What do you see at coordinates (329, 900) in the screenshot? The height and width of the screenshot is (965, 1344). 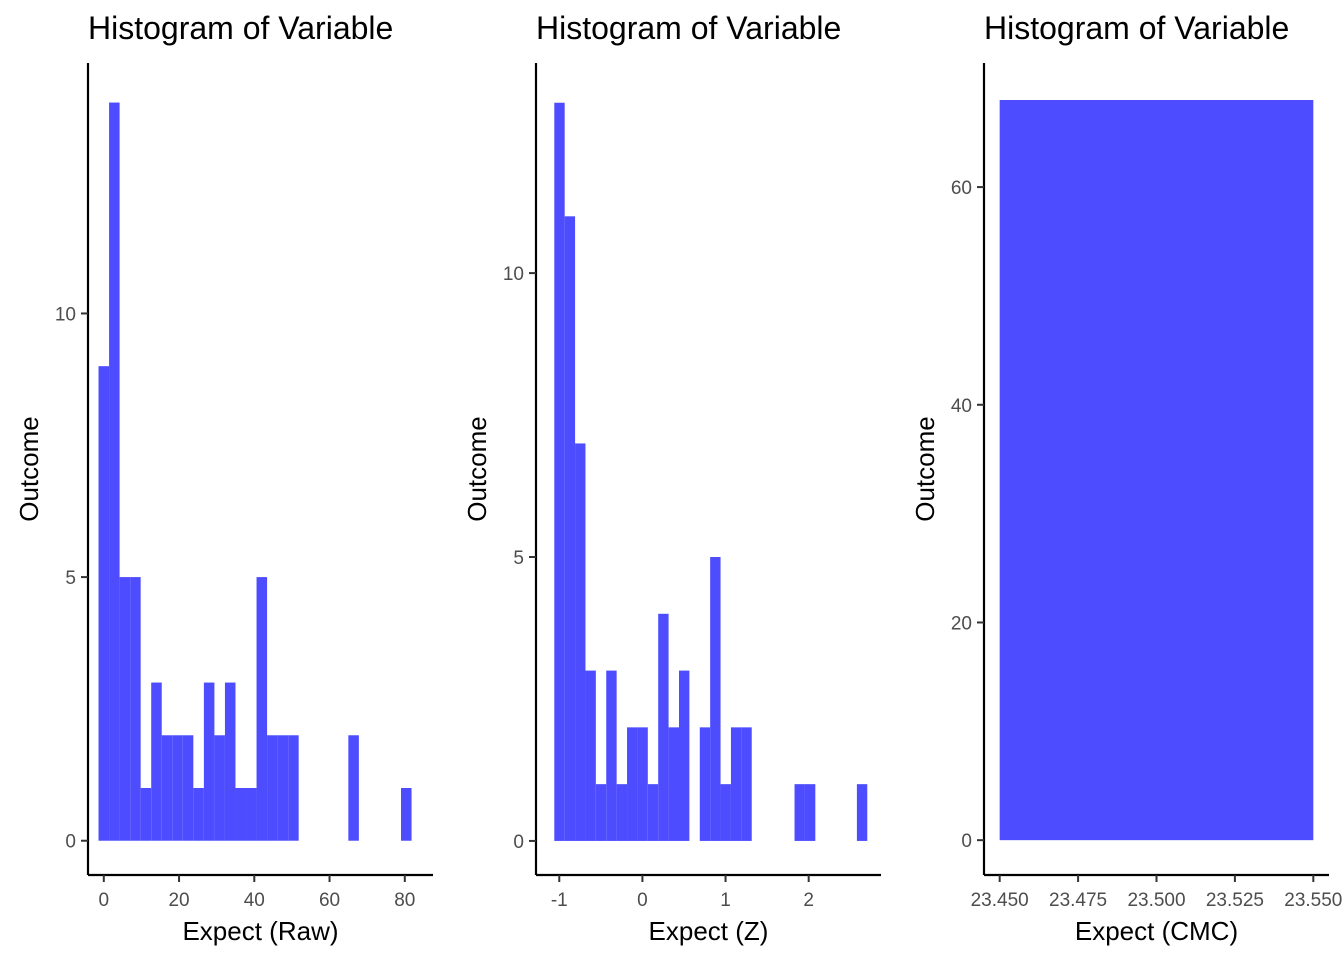 I see `x-tick-label: 60` at bounding box center [329, 900].